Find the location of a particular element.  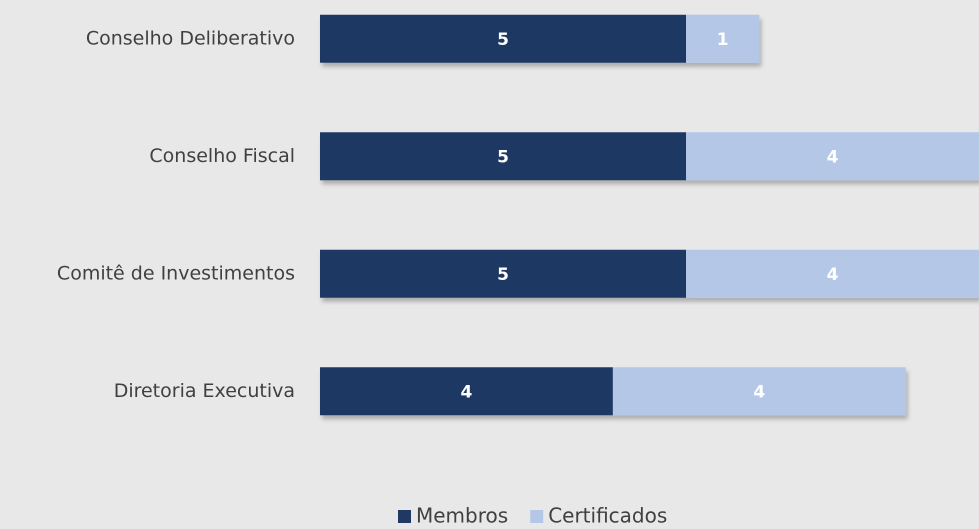

legend-label: Certificados is located at coordinates (607, 516).